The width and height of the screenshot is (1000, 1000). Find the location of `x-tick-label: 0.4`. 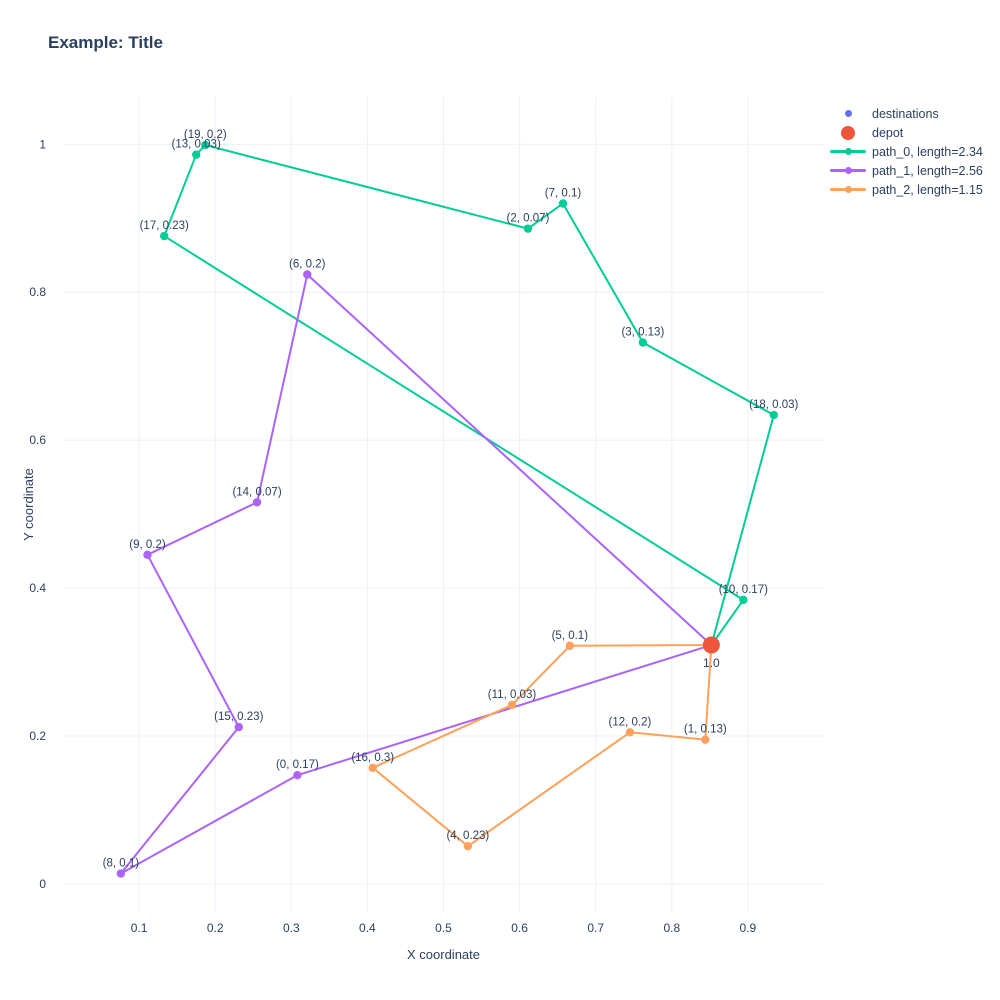

x-tick-label: 0.4 is located at coordinates (367, 928).